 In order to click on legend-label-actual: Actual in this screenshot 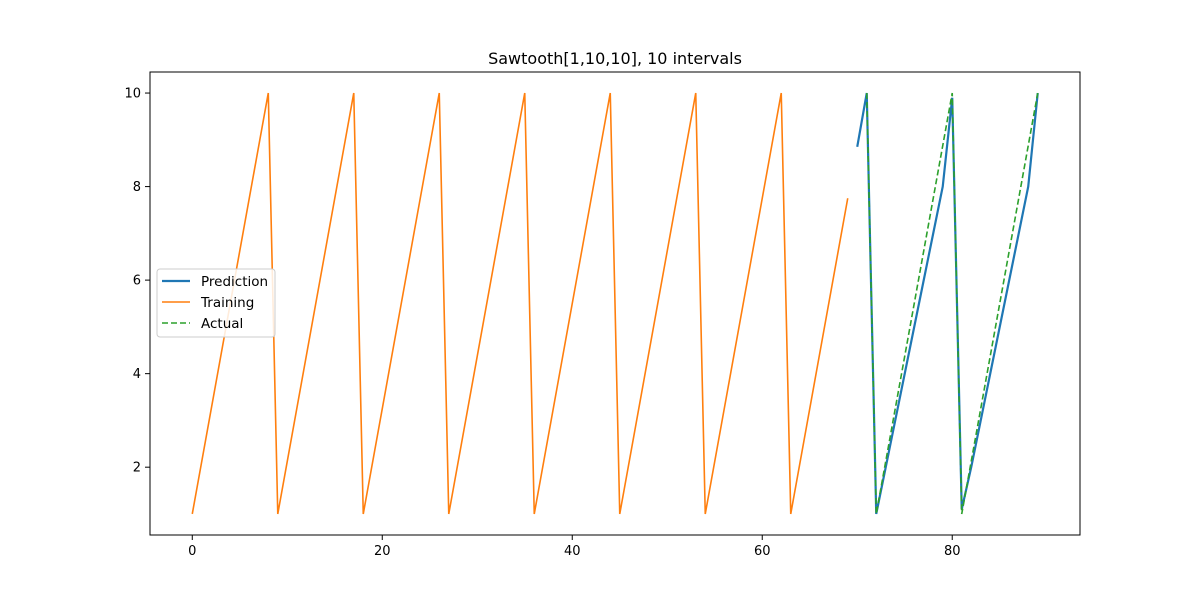, I will do `click(222, 324)`.